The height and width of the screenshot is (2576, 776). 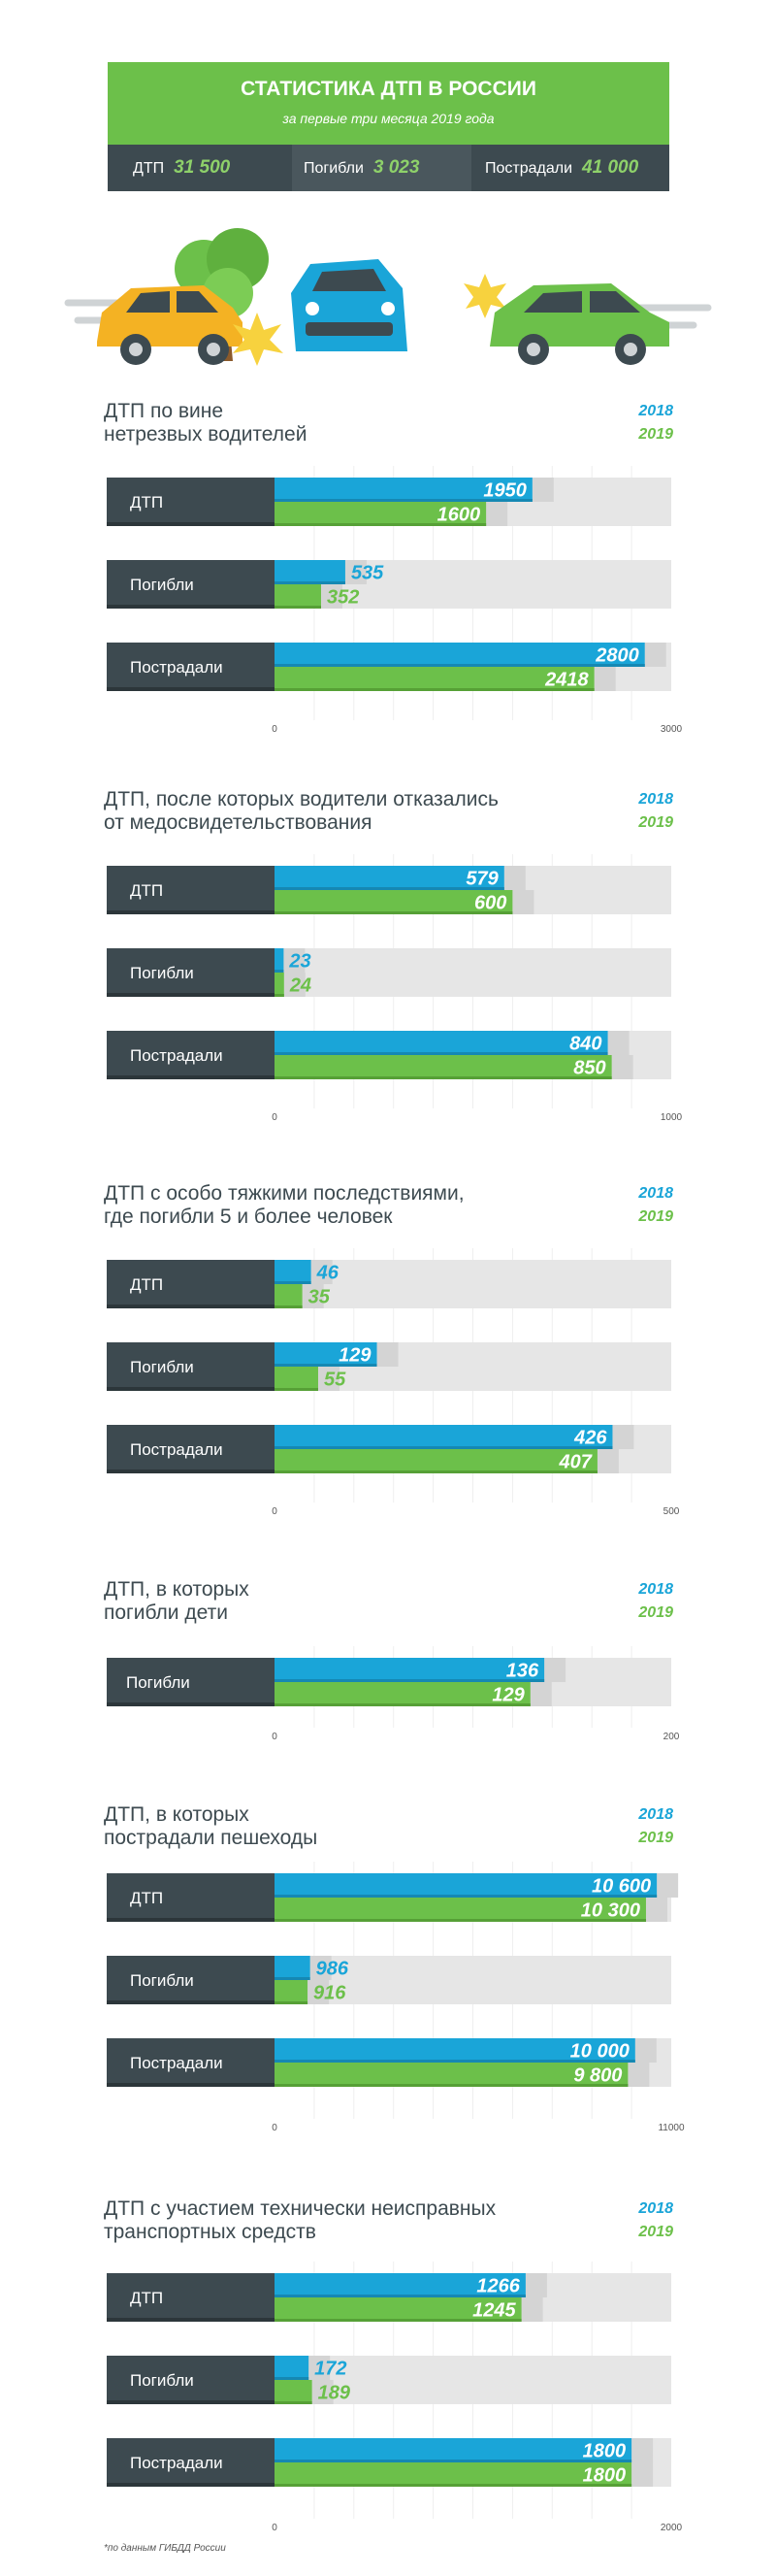 What do you see at coordinates (210, 2232) in the screenshot?
I see `chart-title-line: транспортных средств` at bounding box center [210, 2232].